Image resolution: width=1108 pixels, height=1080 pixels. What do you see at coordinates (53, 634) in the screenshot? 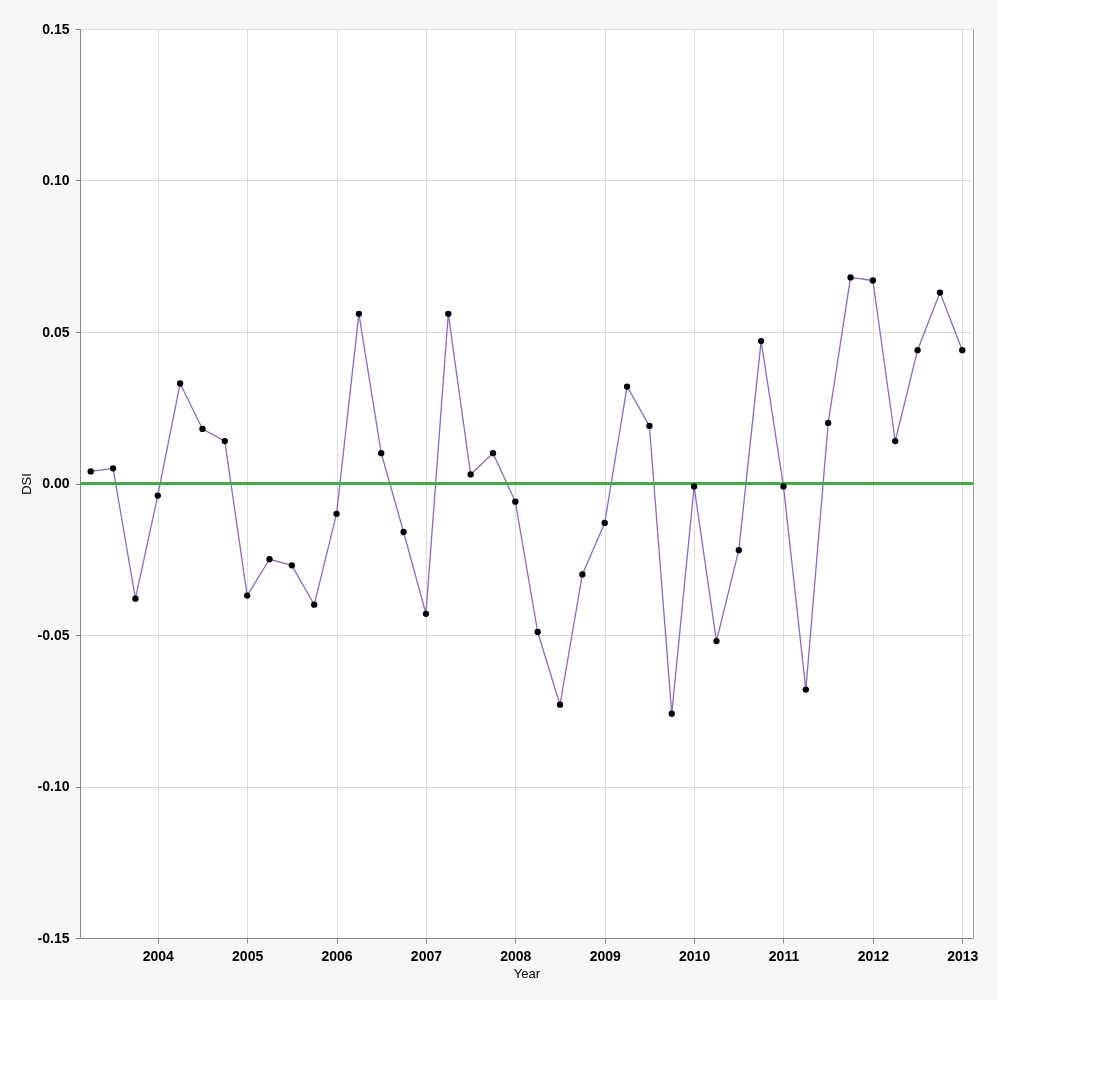
I see `y-tick-label: -0.05` at bounding box center [53, 634].